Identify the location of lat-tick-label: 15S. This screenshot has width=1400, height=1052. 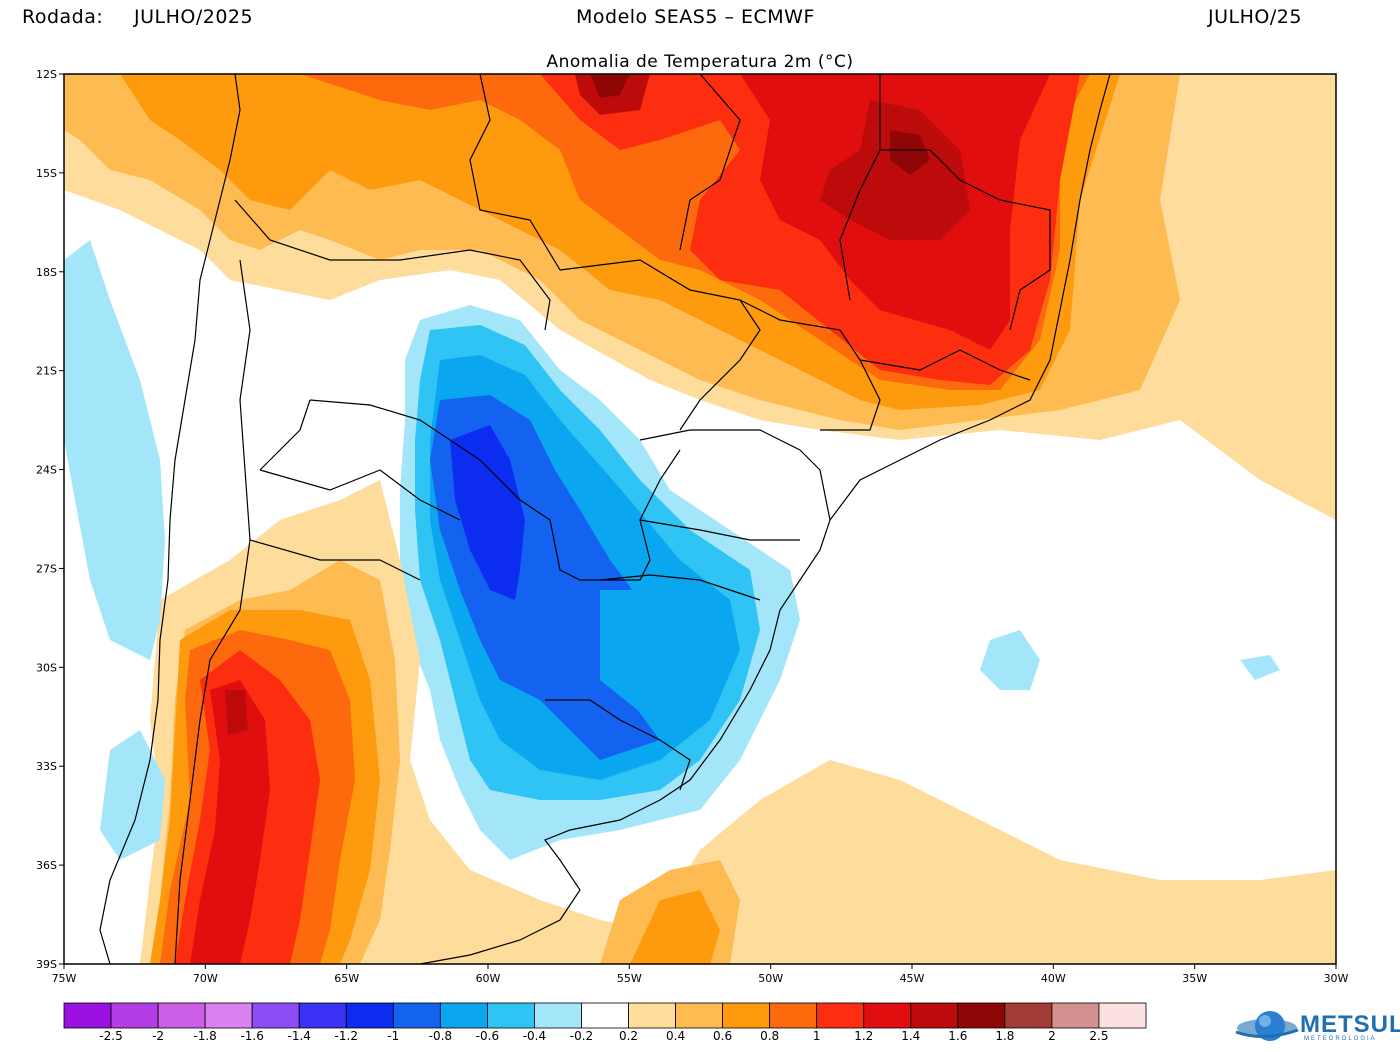
(46, 173).